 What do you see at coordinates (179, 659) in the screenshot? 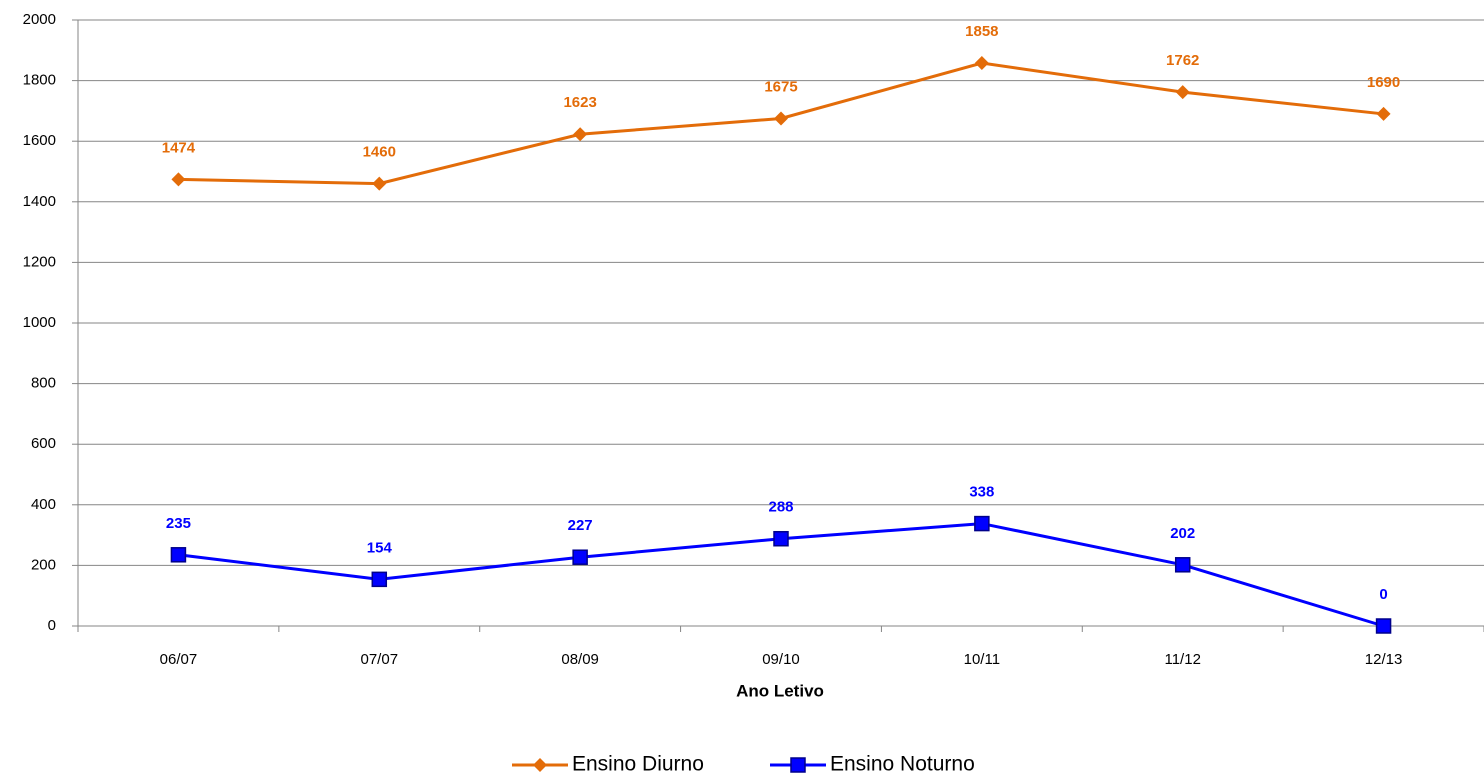
I see `x-tick-label: 06/07` at bounding box center [179, 659].